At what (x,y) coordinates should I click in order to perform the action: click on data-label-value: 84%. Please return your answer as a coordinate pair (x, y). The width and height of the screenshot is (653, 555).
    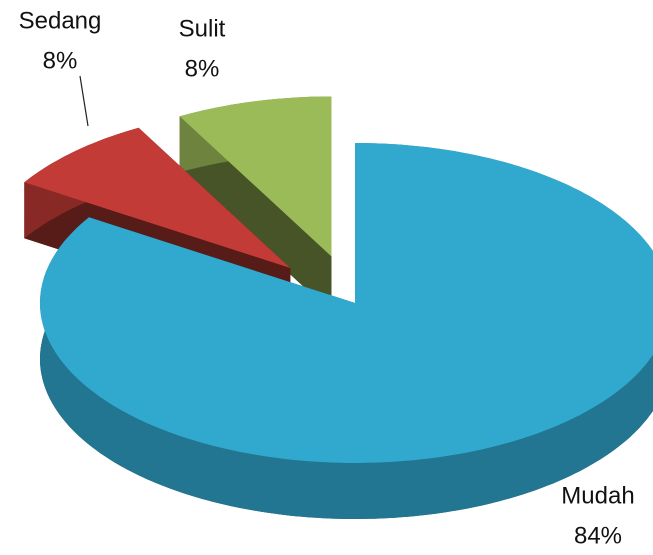
    Looking at the image, I should click on (598, 535).